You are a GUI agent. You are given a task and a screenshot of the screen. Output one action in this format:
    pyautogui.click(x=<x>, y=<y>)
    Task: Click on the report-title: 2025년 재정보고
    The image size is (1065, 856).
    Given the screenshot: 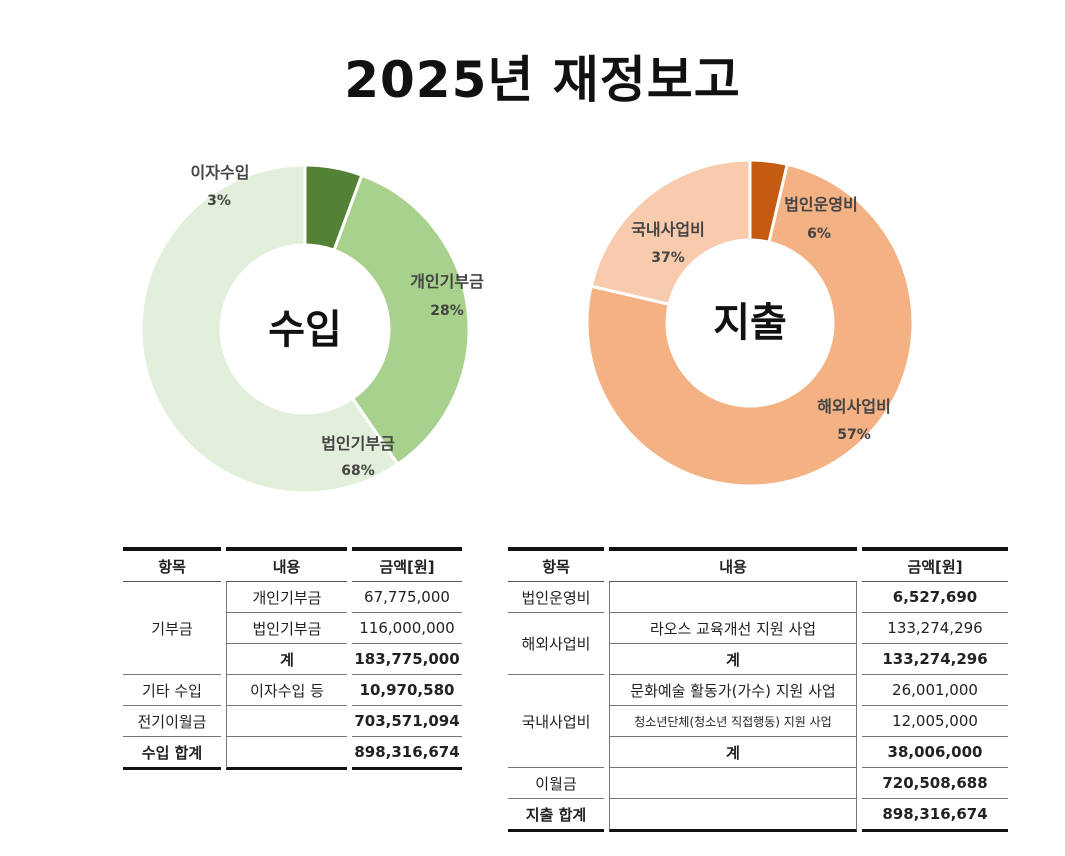 What is the action you would take?
    pyautogui.click(x=542, y=80)
    